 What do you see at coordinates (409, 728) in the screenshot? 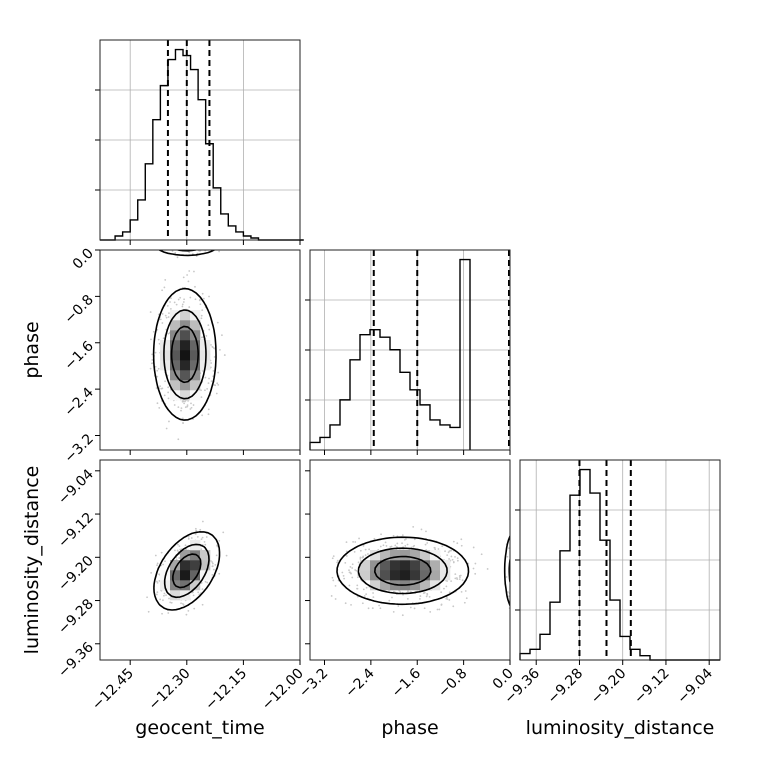
I see `x-axis-label-phase: phase` at bounding box center [409, 728].